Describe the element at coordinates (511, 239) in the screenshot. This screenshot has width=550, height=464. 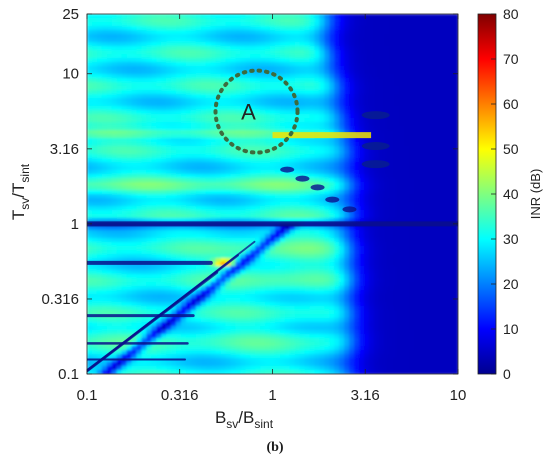
I see `colorbar-tick-label: 30` at that location.